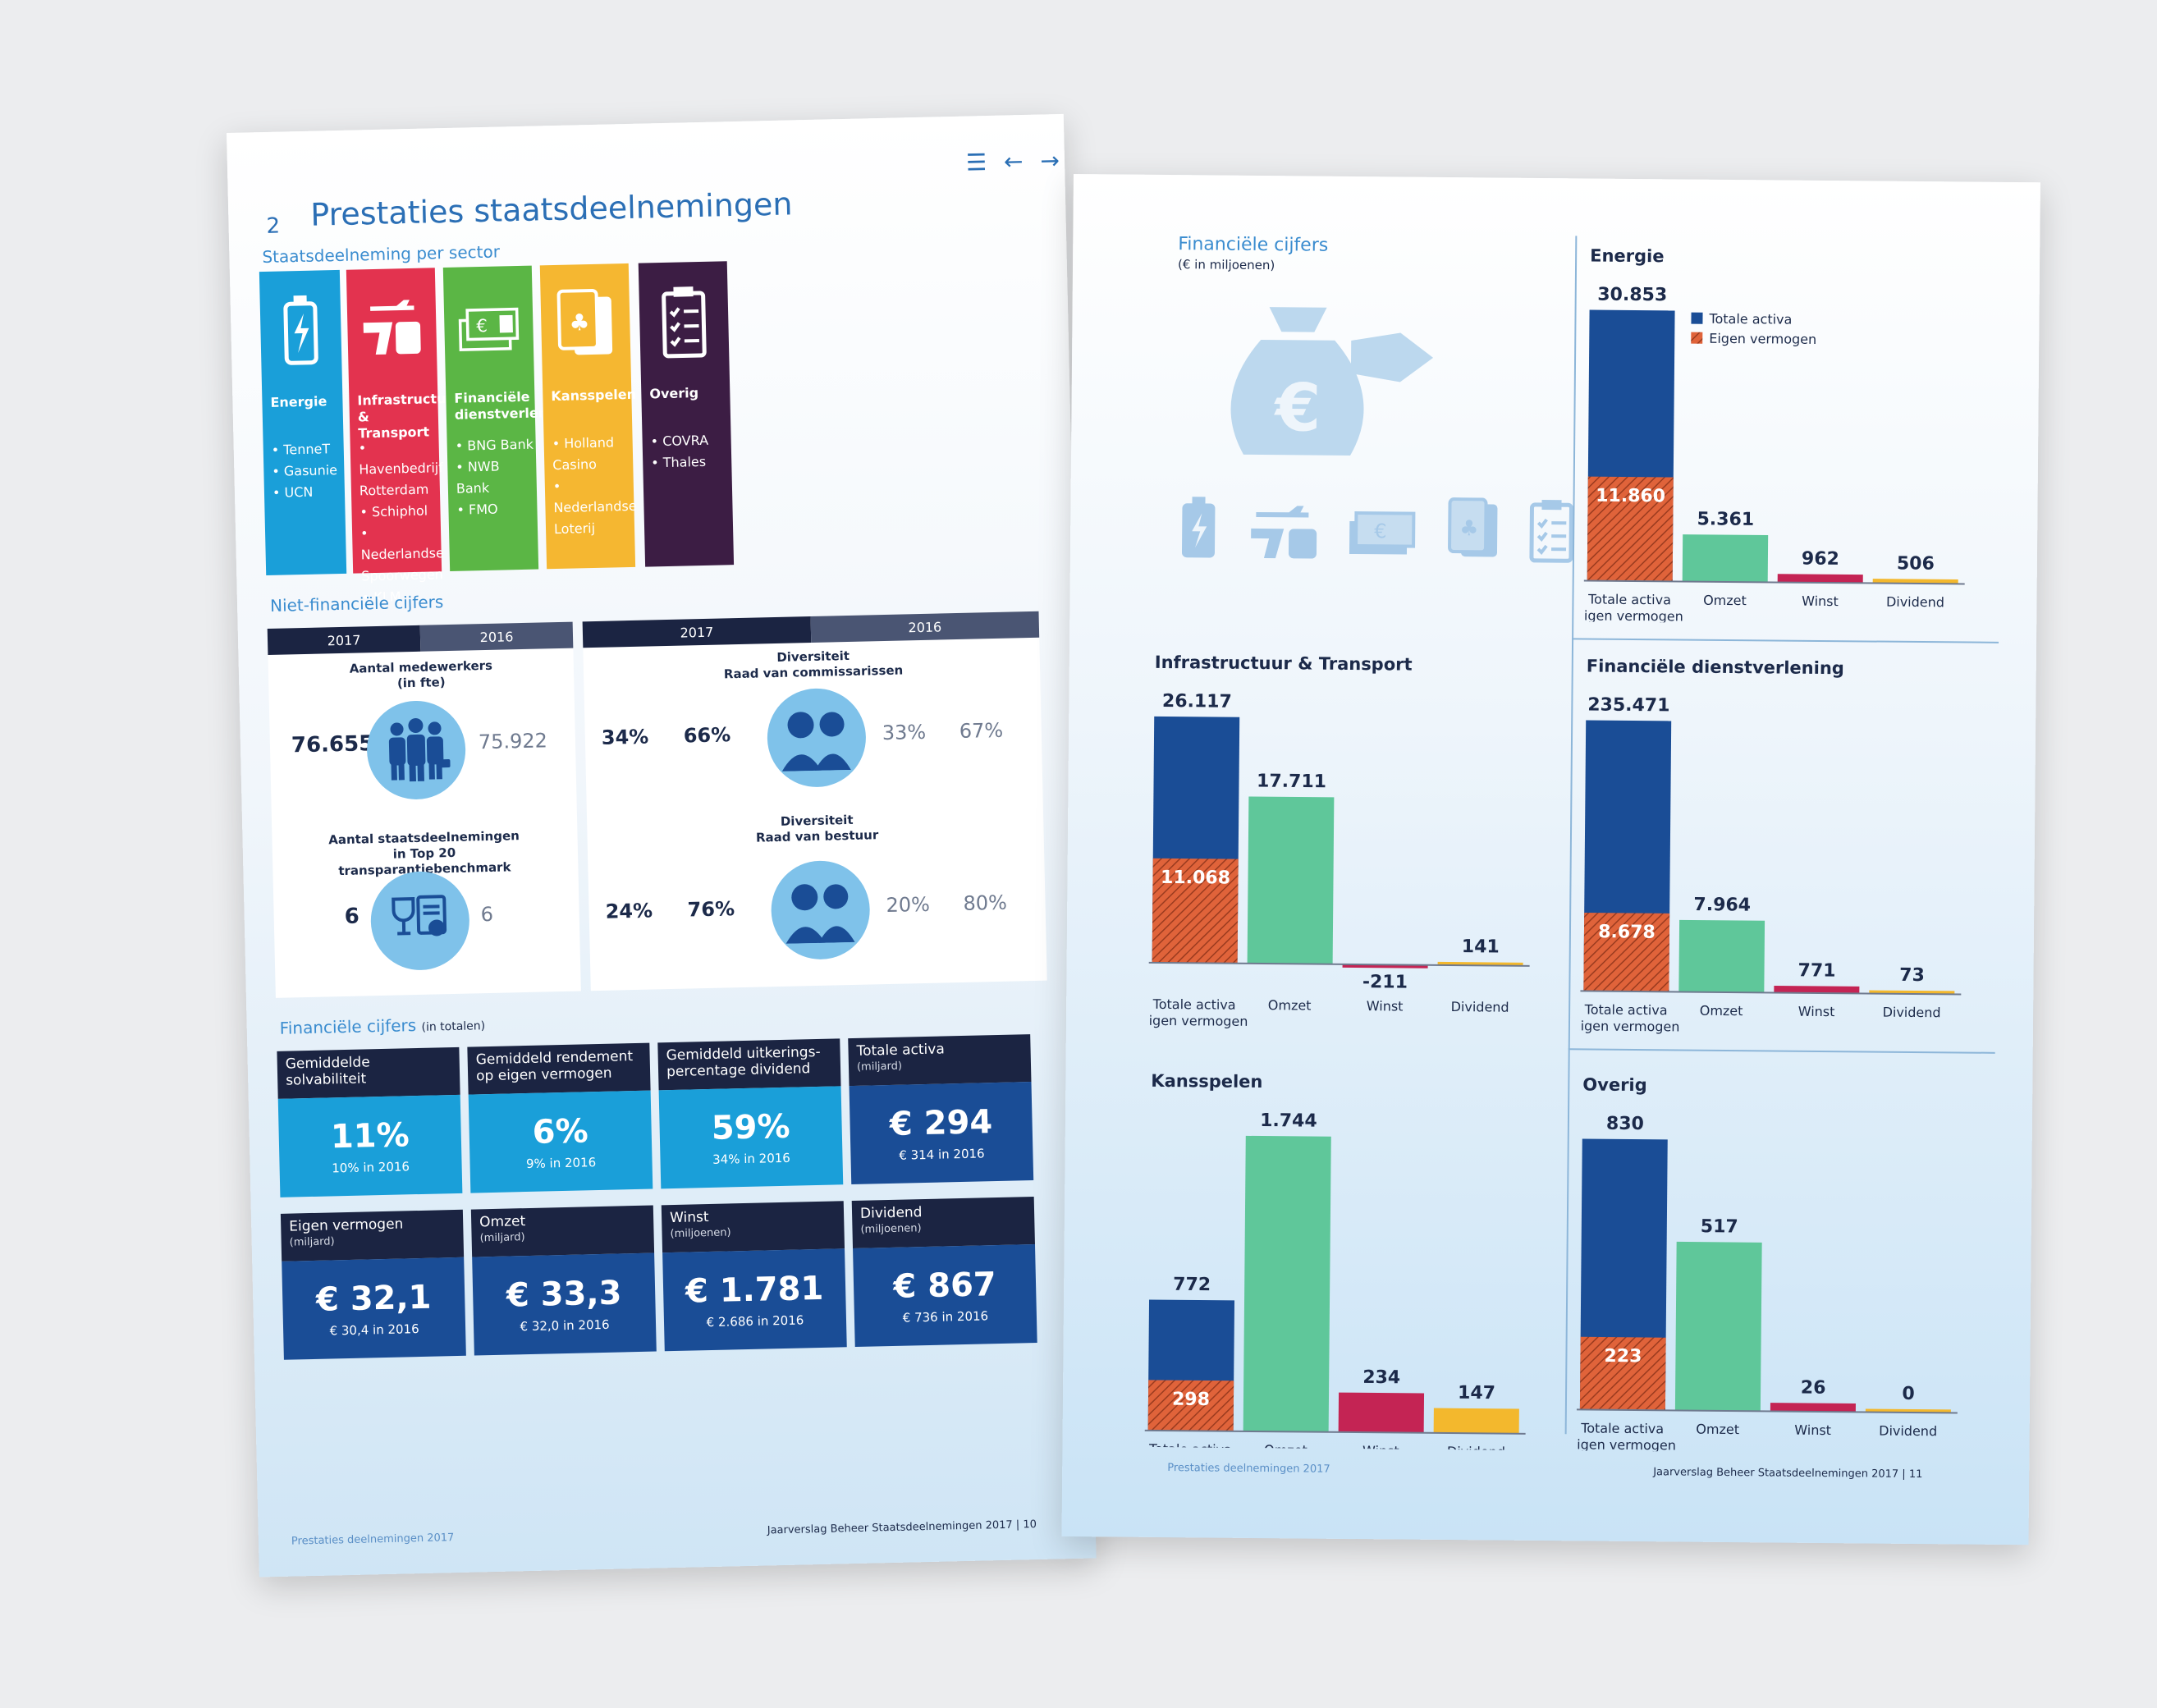  I want to click on label-total-assets: 235.471, so click(1628, 705).